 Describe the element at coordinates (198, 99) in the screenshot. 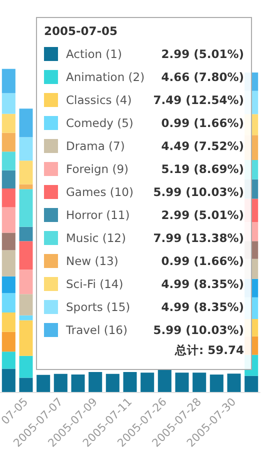

I see `annotation: 7.49 (12.54%)` at that location.